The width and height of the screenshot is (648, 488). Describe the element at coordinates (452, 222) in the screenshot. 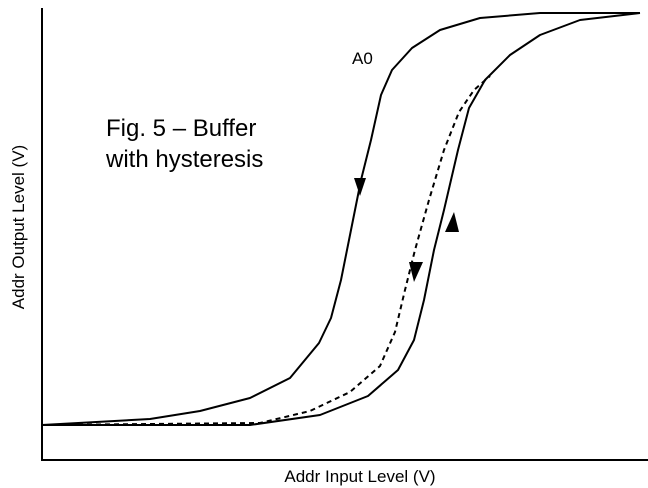

I see `arrow-up` at that location.